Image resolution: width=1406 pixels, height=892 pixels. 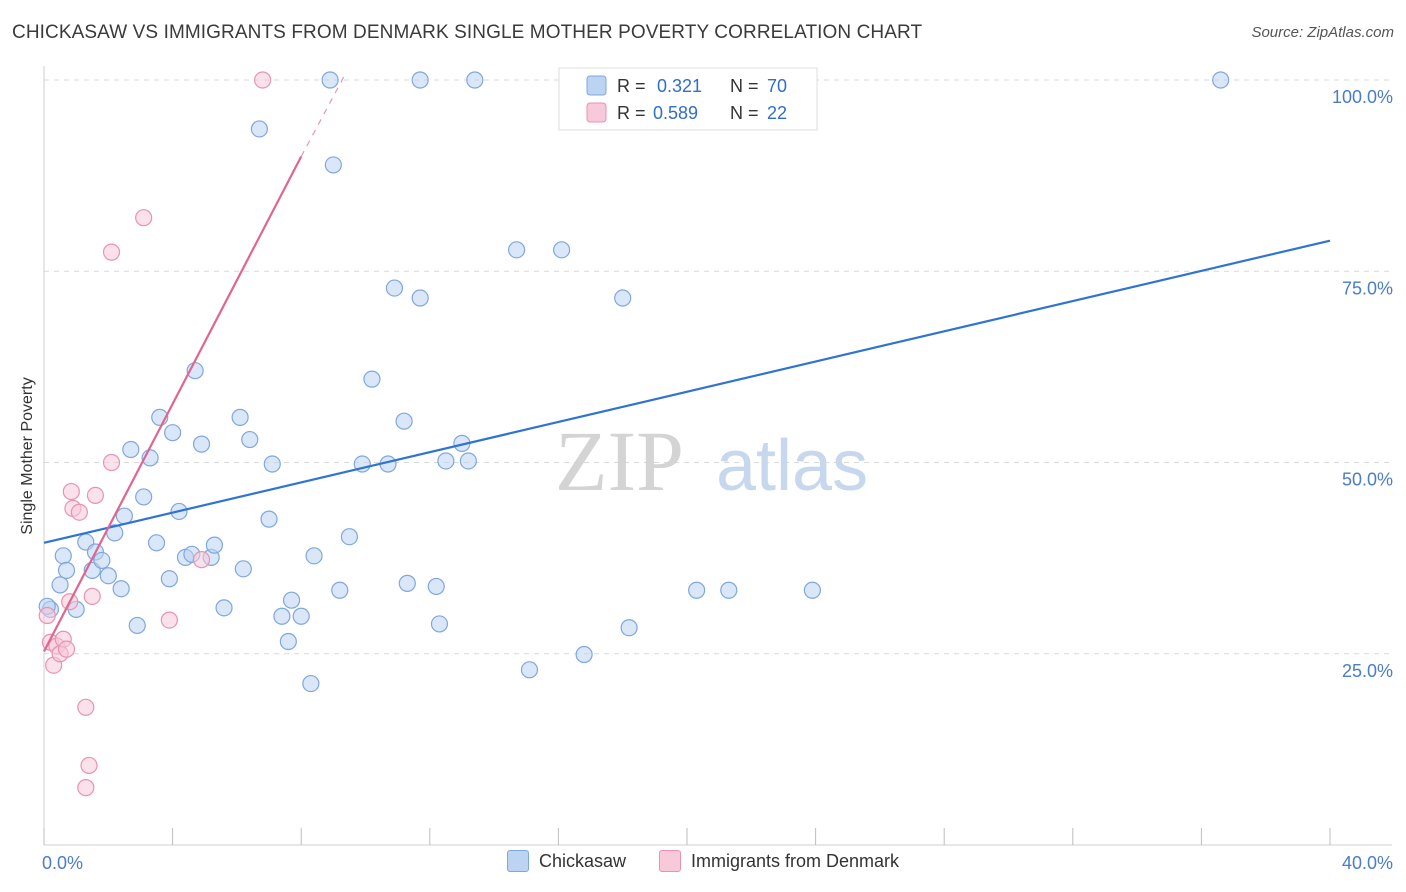 I want to click on legend-item-chickasaw: Chickasaw, so click(x=566, y=861).